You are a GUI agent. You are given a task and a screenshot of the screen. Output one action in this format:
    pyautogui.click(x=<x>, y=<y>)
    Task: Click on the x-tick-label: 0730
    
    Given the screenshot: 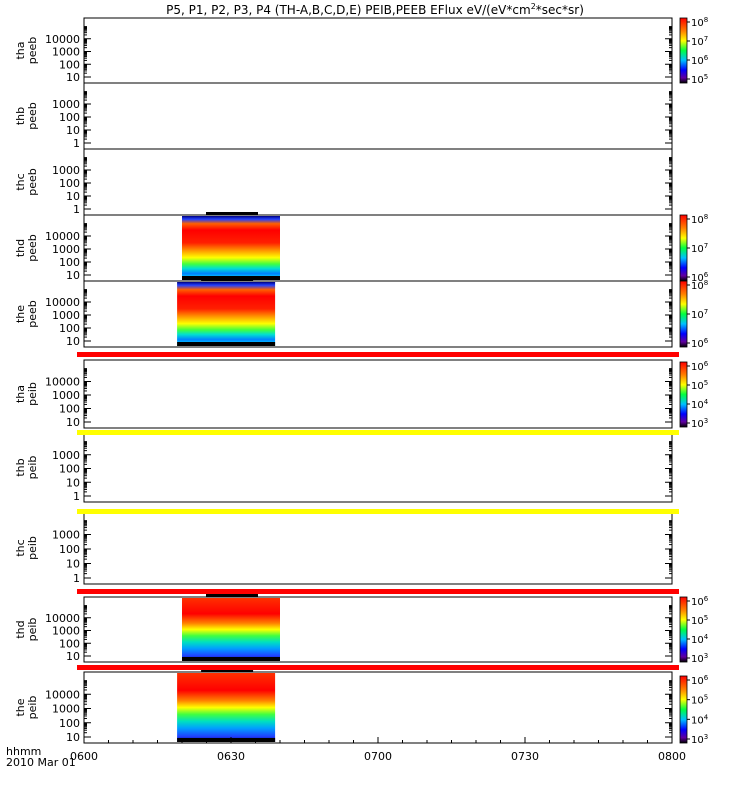 What is the action you would take?
    pyautogui.click(x=525, y=756)
    